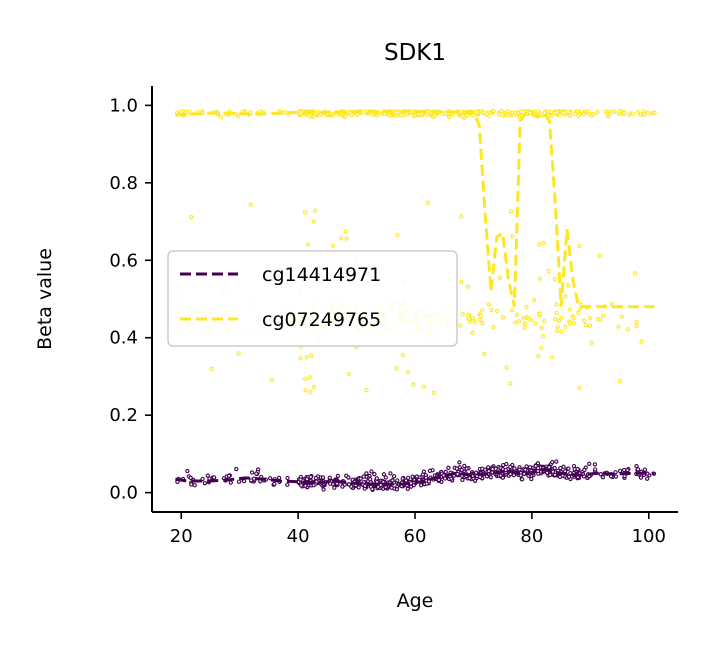 The image size is (708, 649). I want to click on y-tick-label: 0.0, so click(123, 493).